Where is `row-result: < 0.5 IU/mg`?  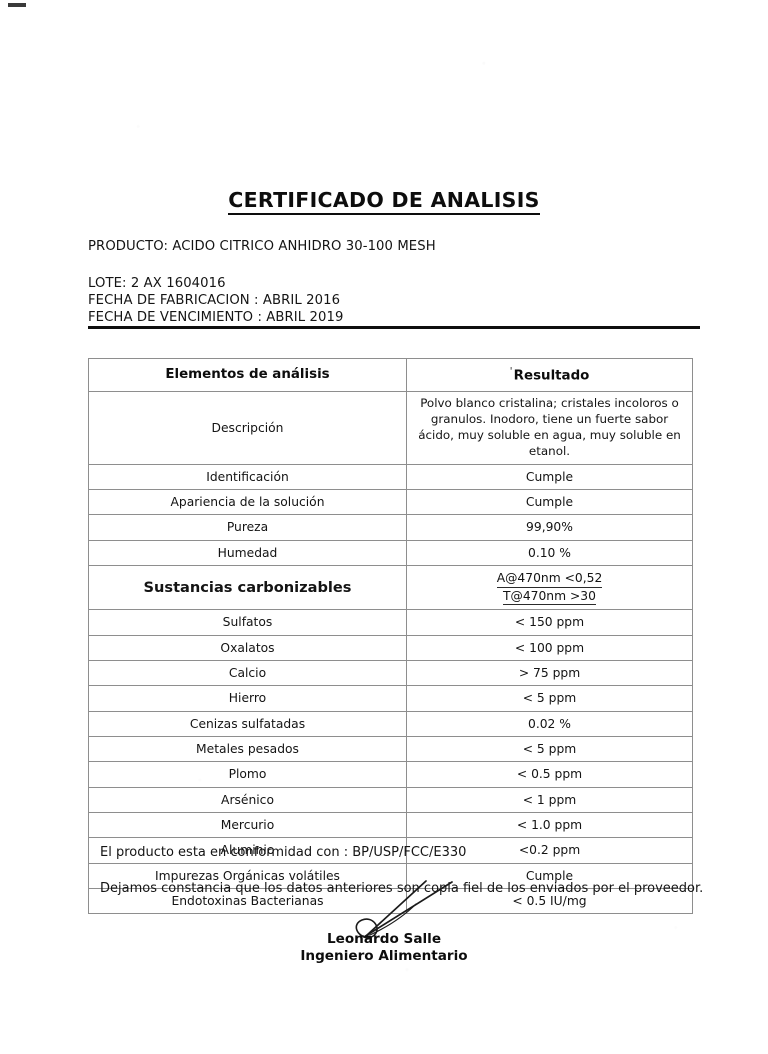 row-result: < 0.5 IU/mg is located at coordinates (549, 901).